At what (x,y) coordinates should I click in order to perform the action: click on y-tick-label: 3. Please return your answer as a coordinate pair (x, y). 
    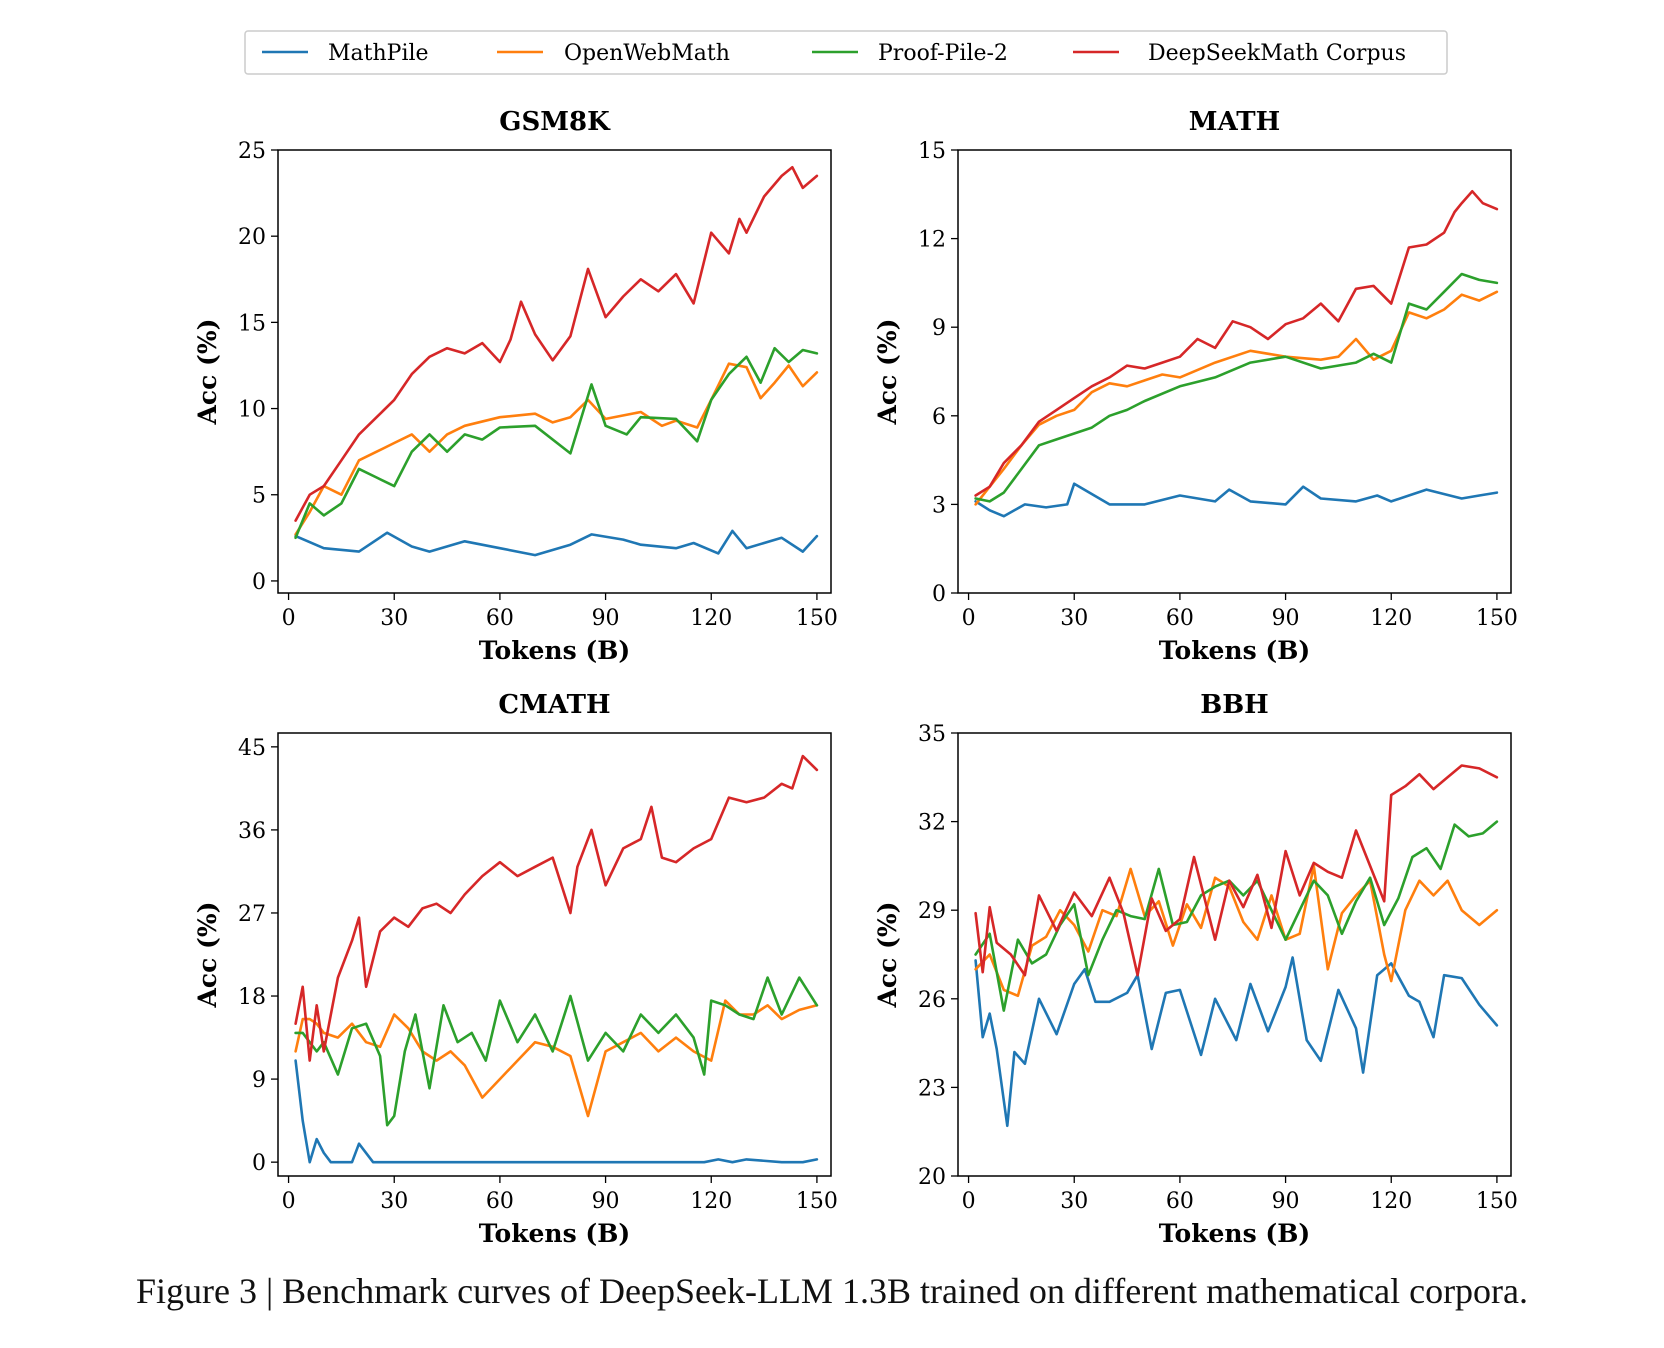
    Looking at the image, I should click on (939, 505).